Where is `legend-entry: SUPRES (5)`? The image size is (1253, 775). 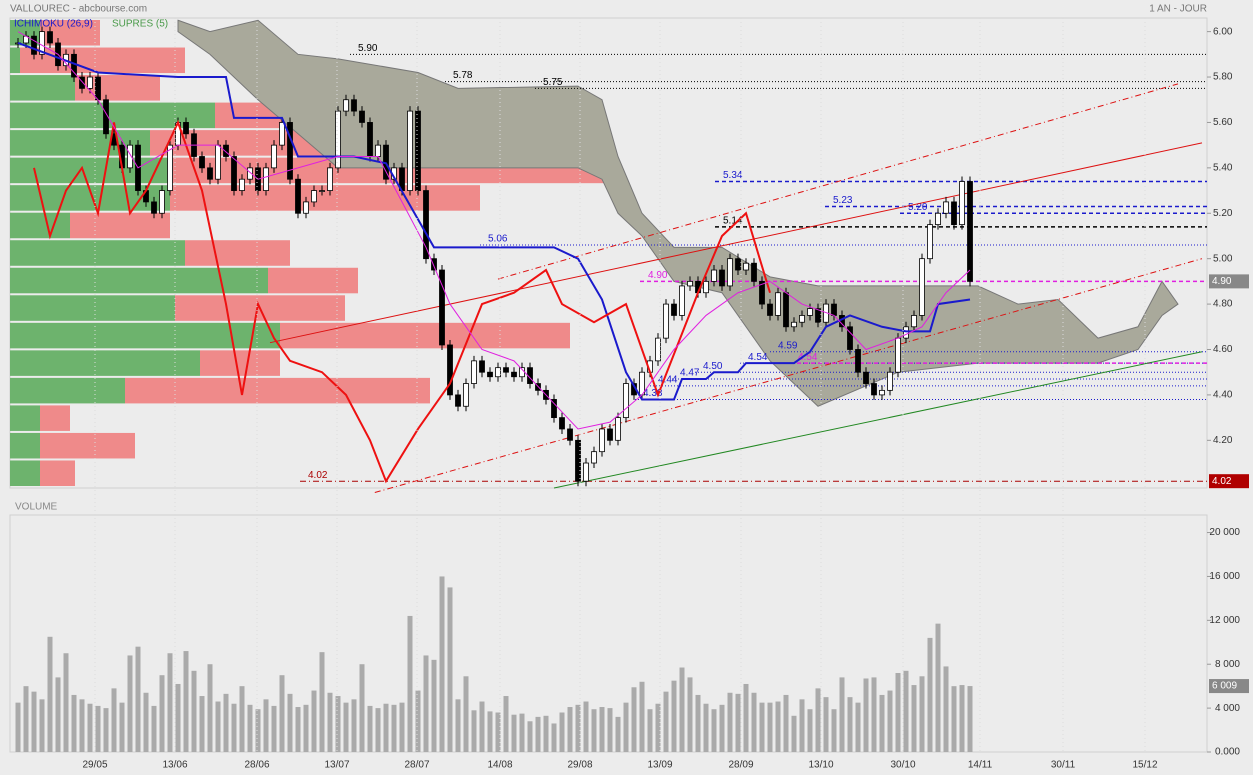
legend-entry: SUPRES (5) is located at coordinates (140, 24).